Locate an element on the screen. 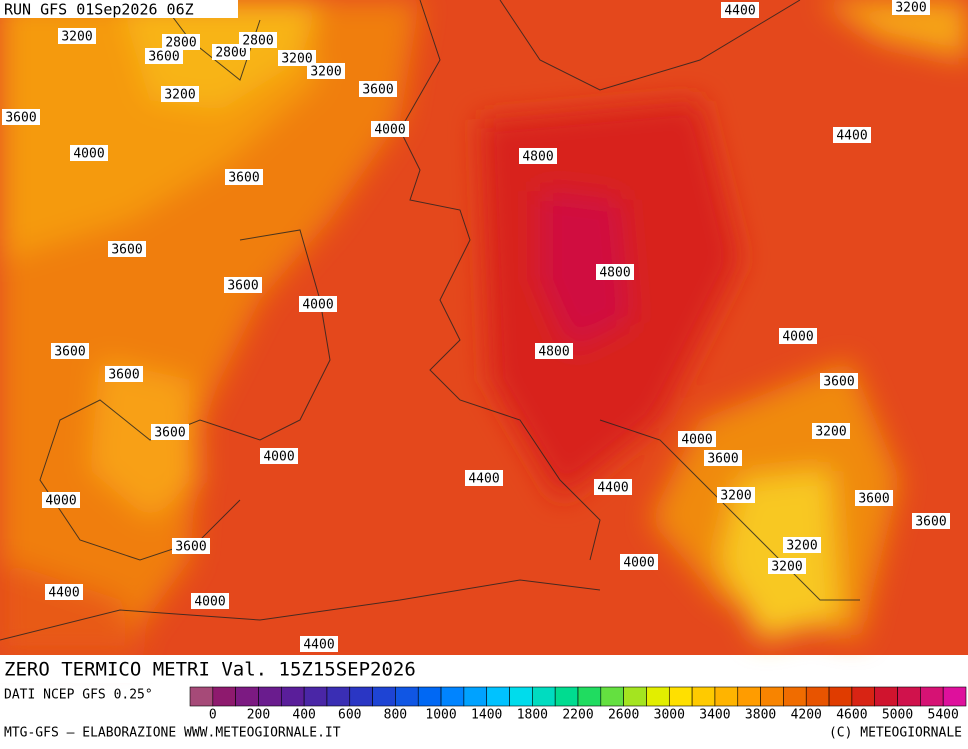 Image resolution: width=968 pixels, height=749 pixels. colorbar-label: 800 is located at coordinates (395, 715).